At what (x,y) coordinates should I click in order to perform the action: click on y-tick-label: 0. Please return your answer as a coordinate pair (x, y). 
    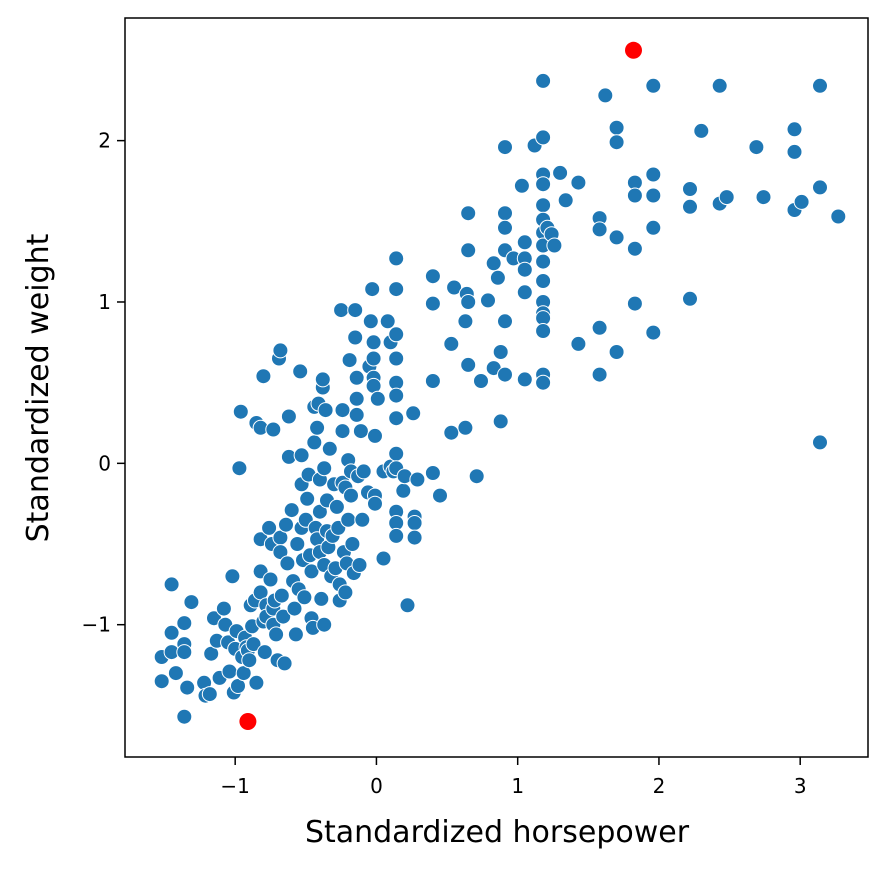
    Looking at the image, I should click on (104, 463).